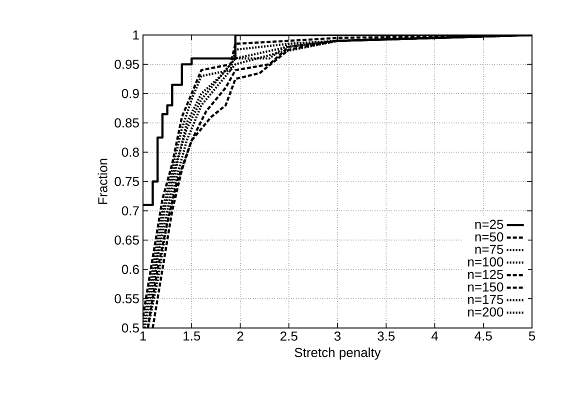  I want to click on y-tick-label: 0.55, so click(126, 299).